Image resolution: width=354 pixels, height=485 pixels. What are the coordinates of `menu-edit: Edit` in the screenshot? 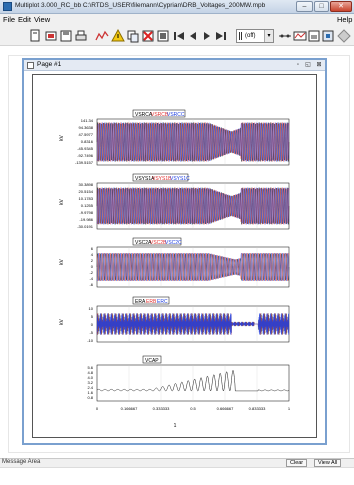 It's located at (24, 19).